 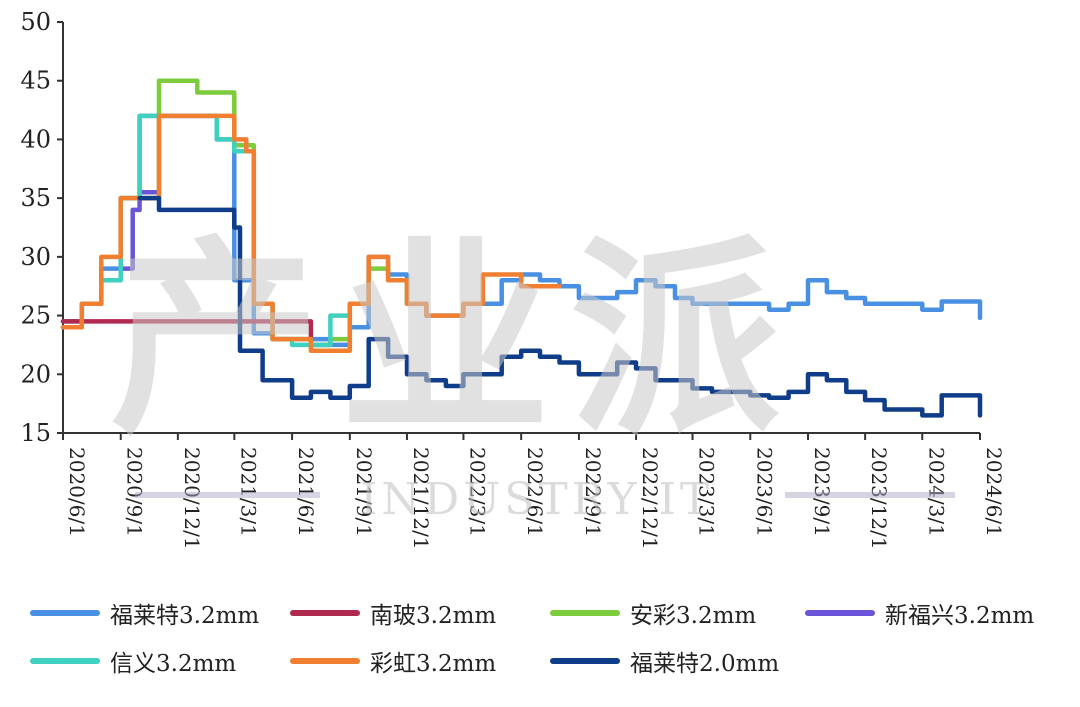 I want to click on x-tick-label: 2021/9/1, so click(x=364, y=492).